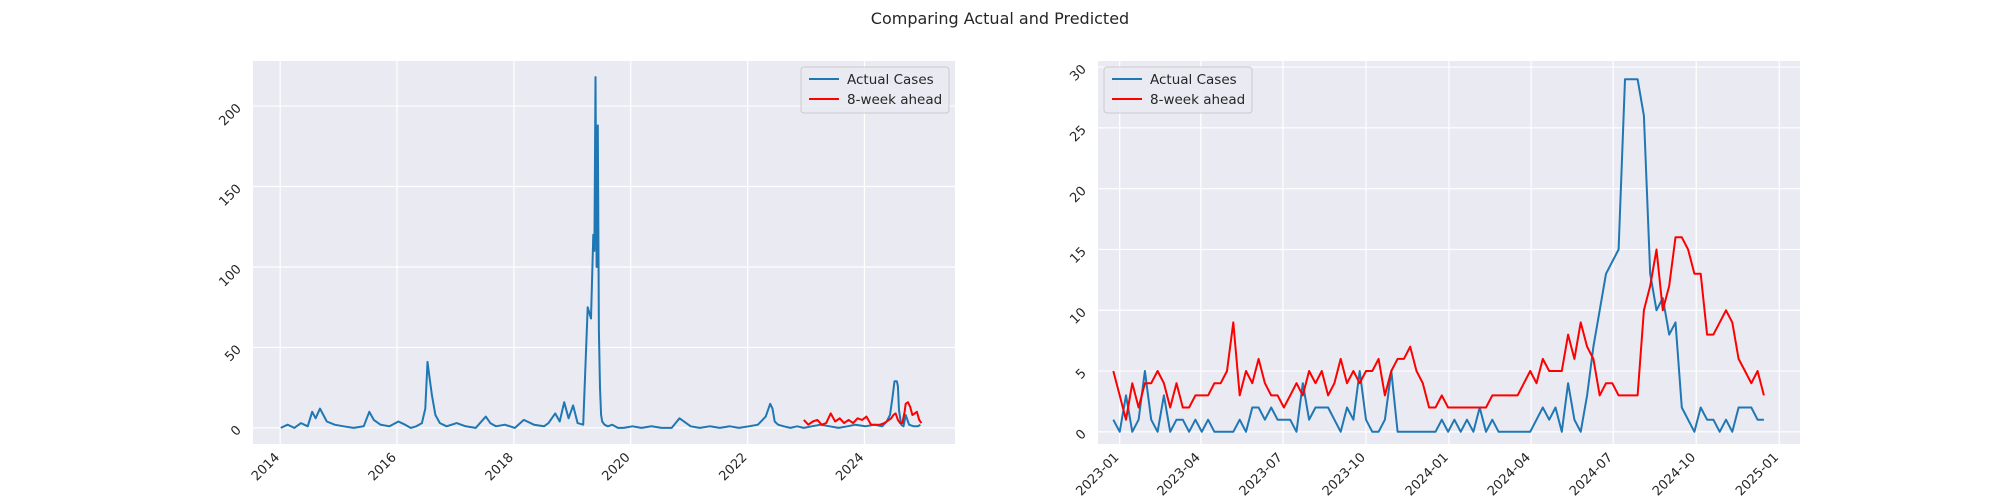 The height and width of the screenshot is (500, 2000). I want to click on right-legend-actual-label: Actual Cases, so click(1193, 80).